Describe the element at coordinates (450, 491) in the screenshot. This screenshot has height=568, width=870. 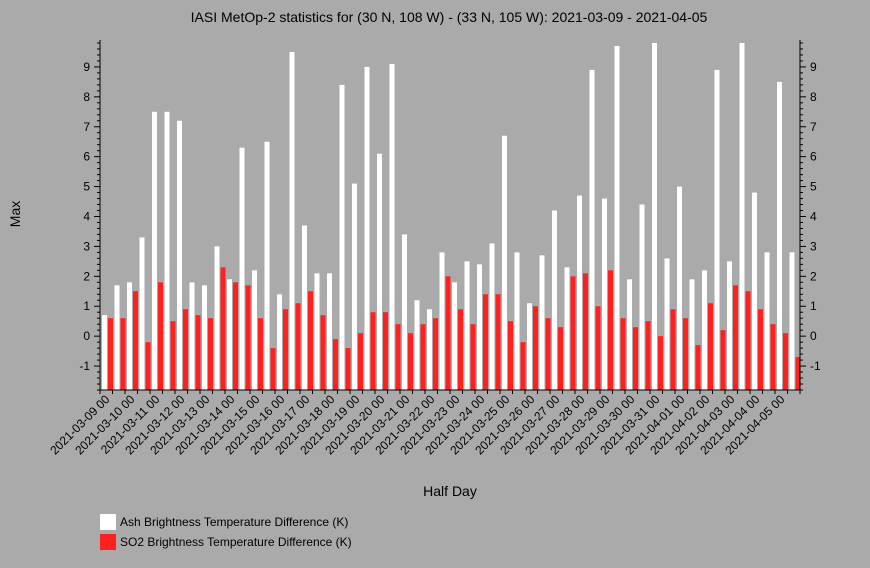
I see `x-axis-label: Half Day` at that location.